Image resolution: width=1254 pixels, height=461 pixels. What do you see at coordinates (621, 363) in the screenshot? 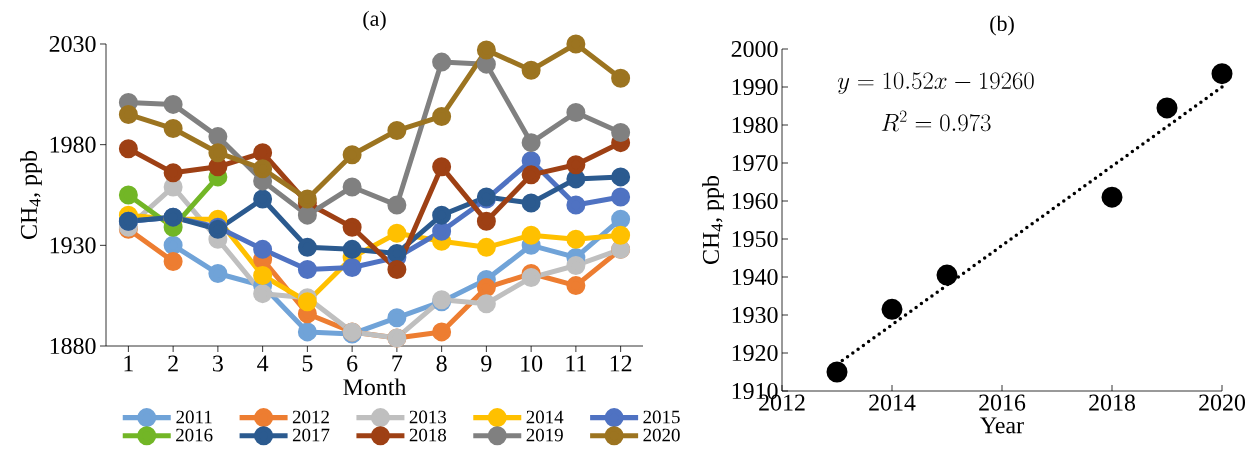
I see `x-tick-label: 12` at bounding box center [621, 363].